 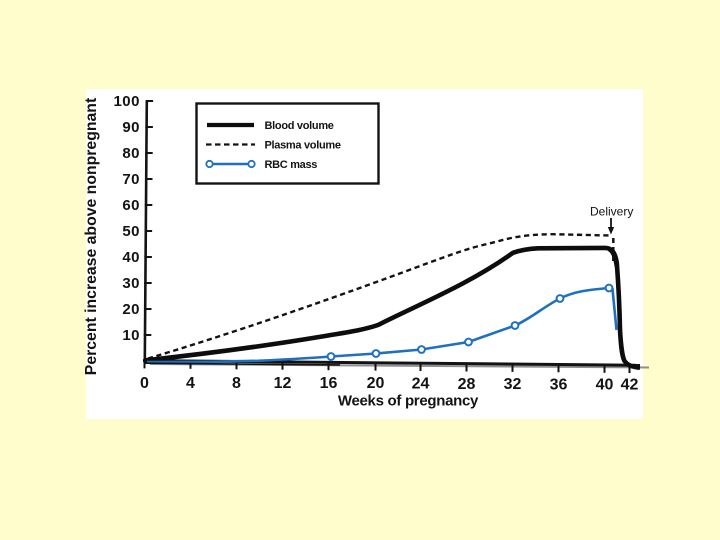 I want to click on svg-text: 32, so click(x=513, y=384).